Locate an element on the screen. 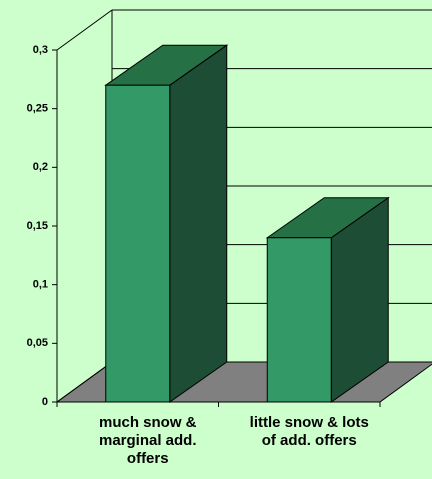  y-tick-label: 0,1 is located at coordinates (40, 285).